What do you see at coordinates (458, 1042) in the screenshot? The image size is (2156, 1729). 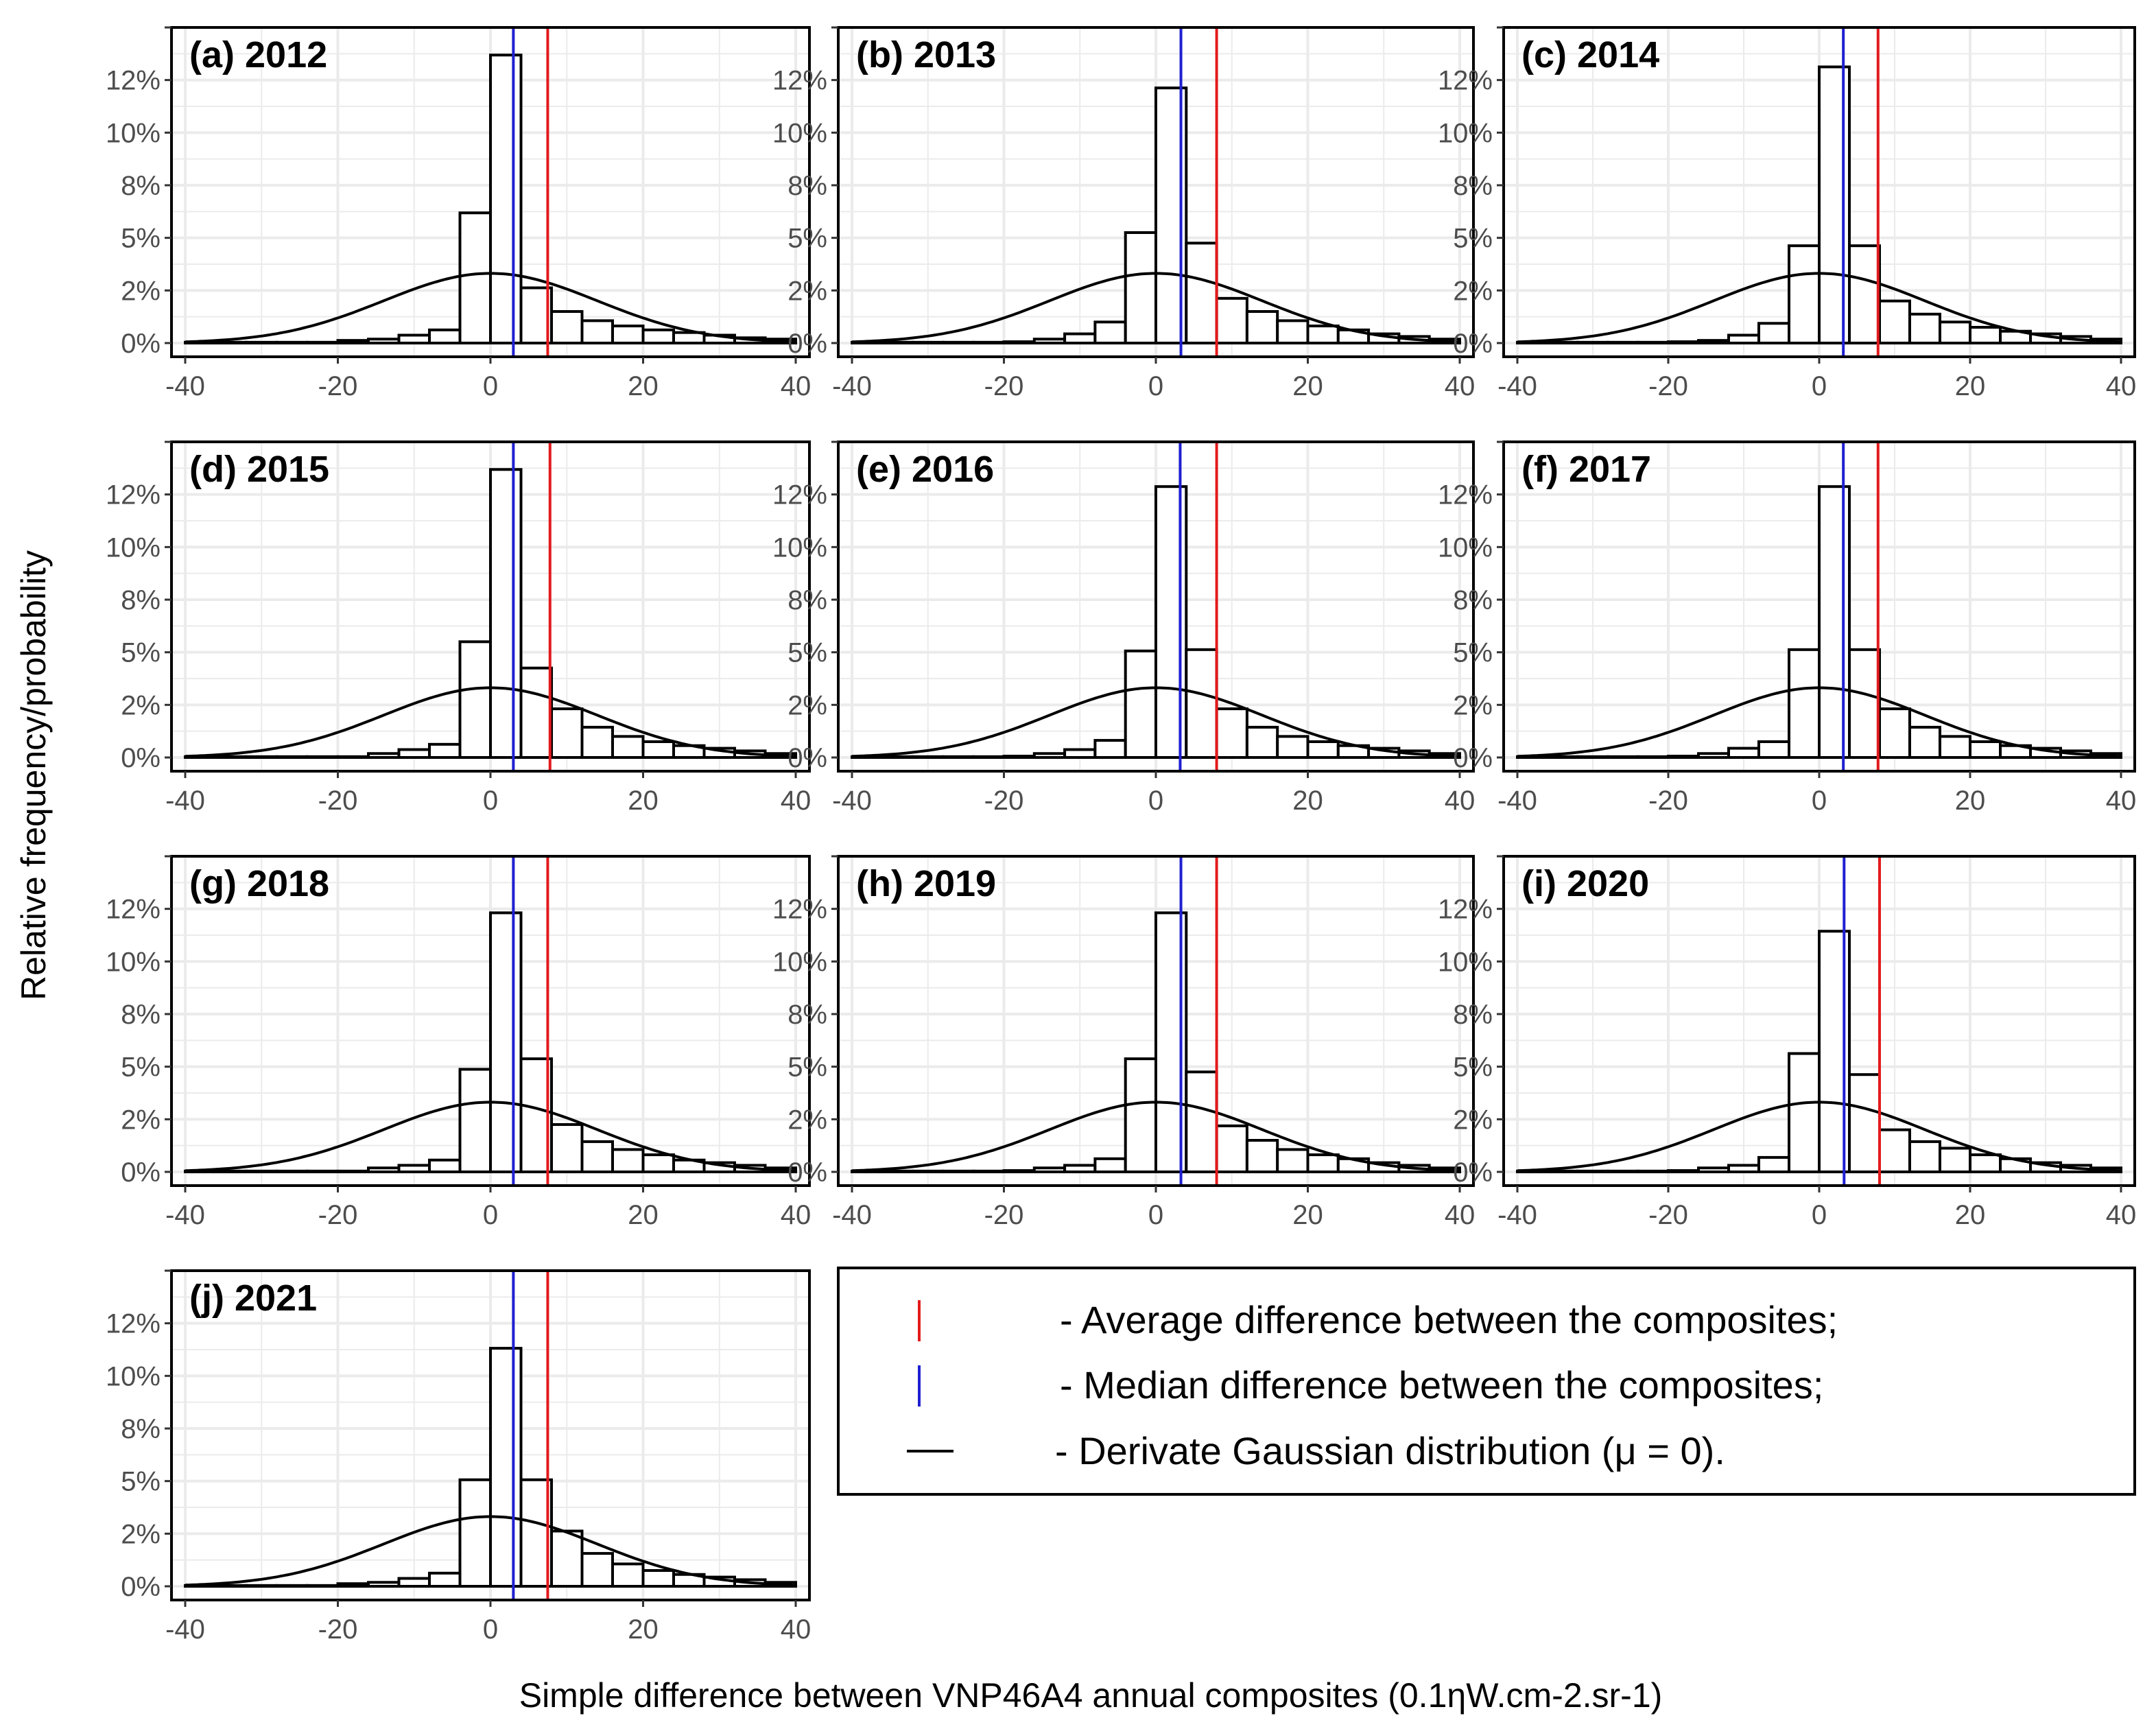 I see `panel-7: (g) 2018 -40 -20 0 20 40 0% 2% 5% 8% 10% 12%` at bounding box center [458, 1042].